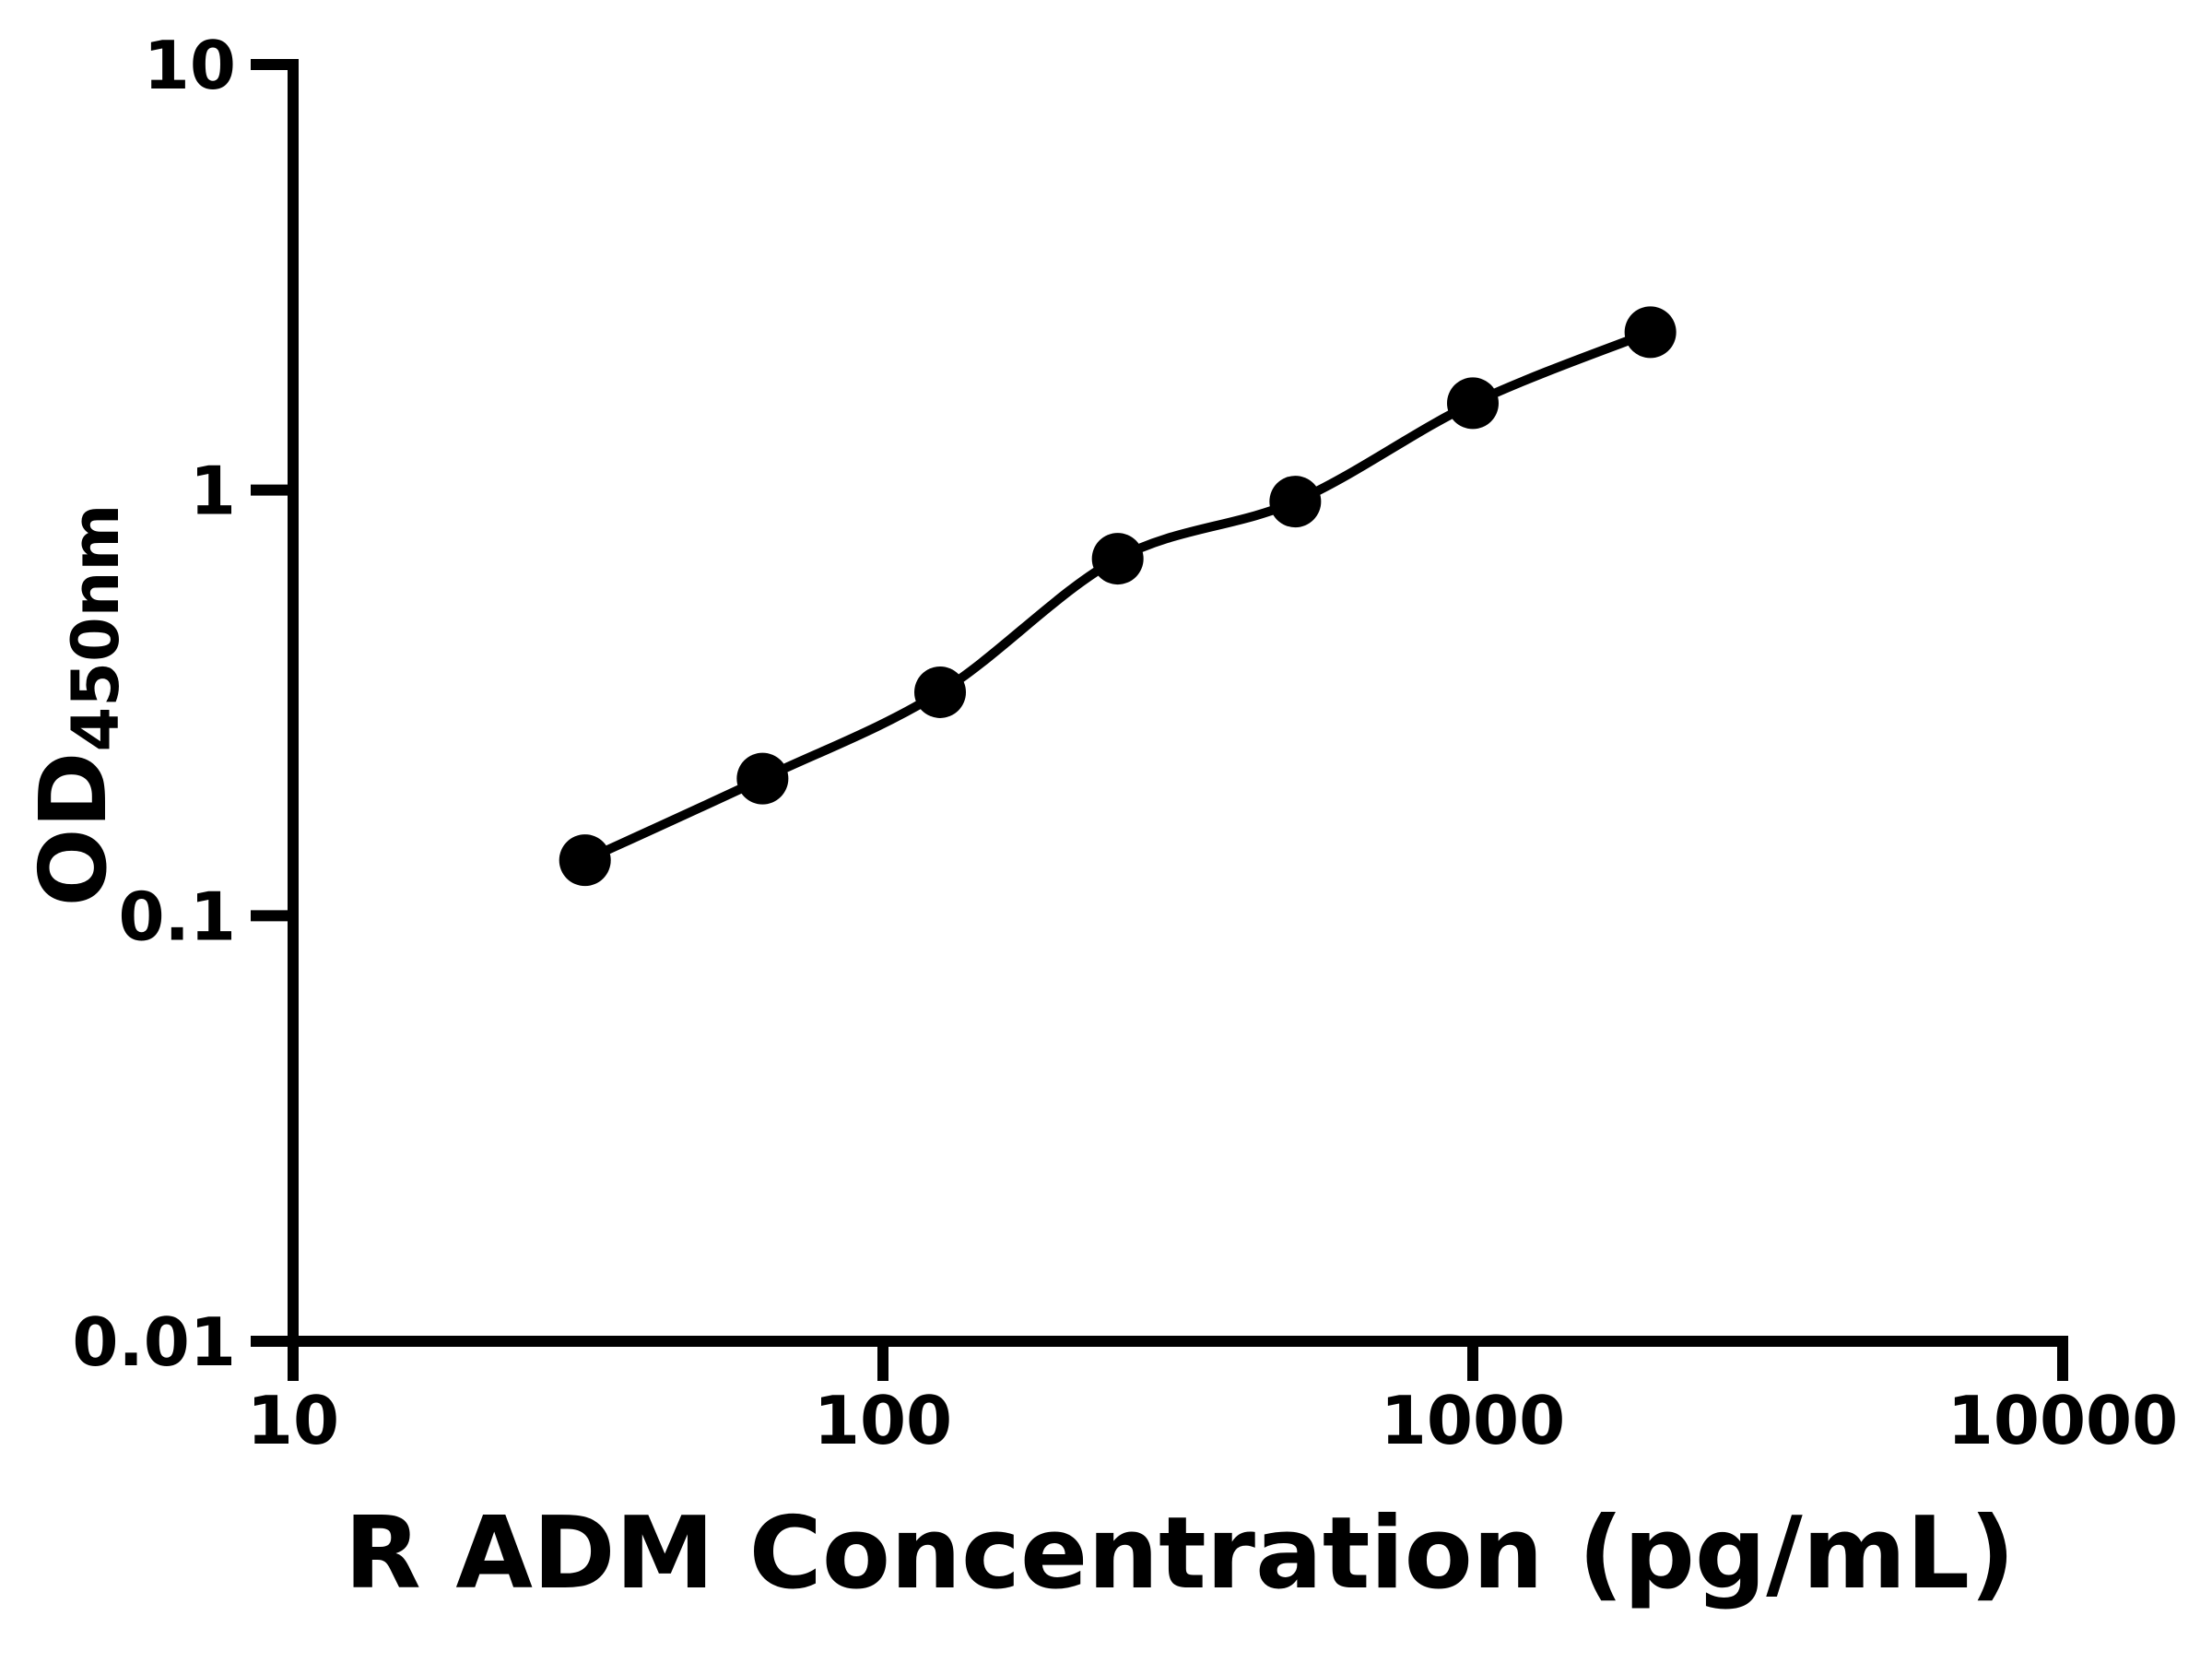 The image size is (2212, 1663). I want to click on x-axis-title: R ADM Concentration (pg/mL), so click(1180, 1553).